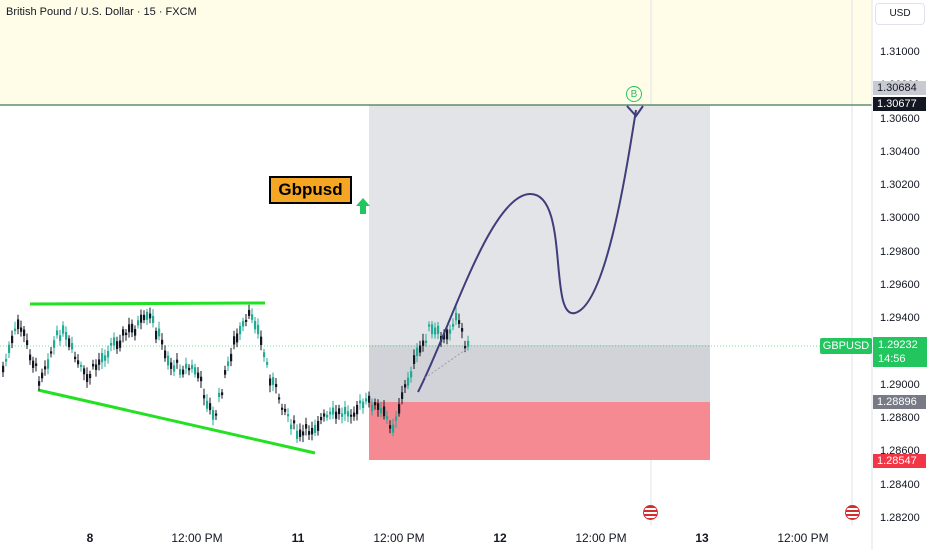  Describe the element at coordinates (900, 14) in the screenshot. I see `currency-selector: USD` at that location.